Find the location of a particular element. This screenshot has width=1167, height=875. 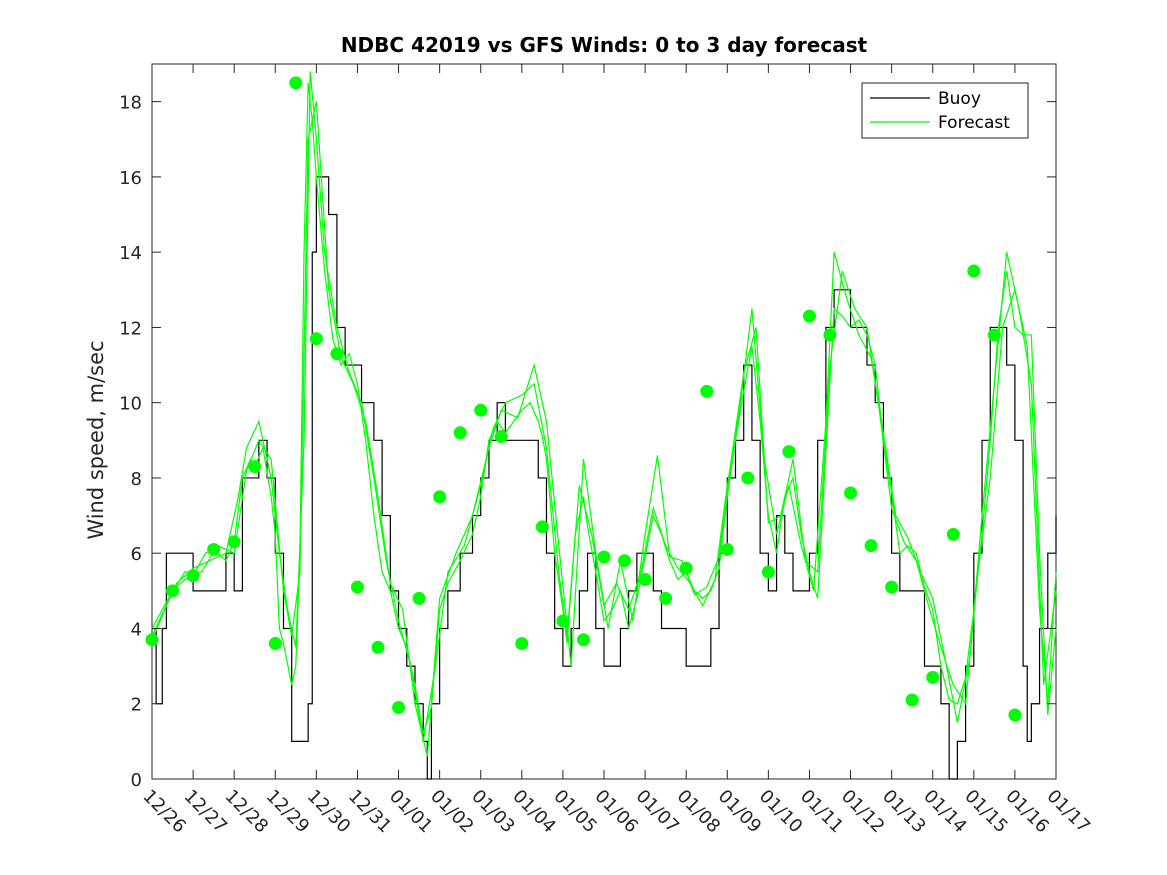

y-tick-label: 0 is located at coordinates (136, 780).